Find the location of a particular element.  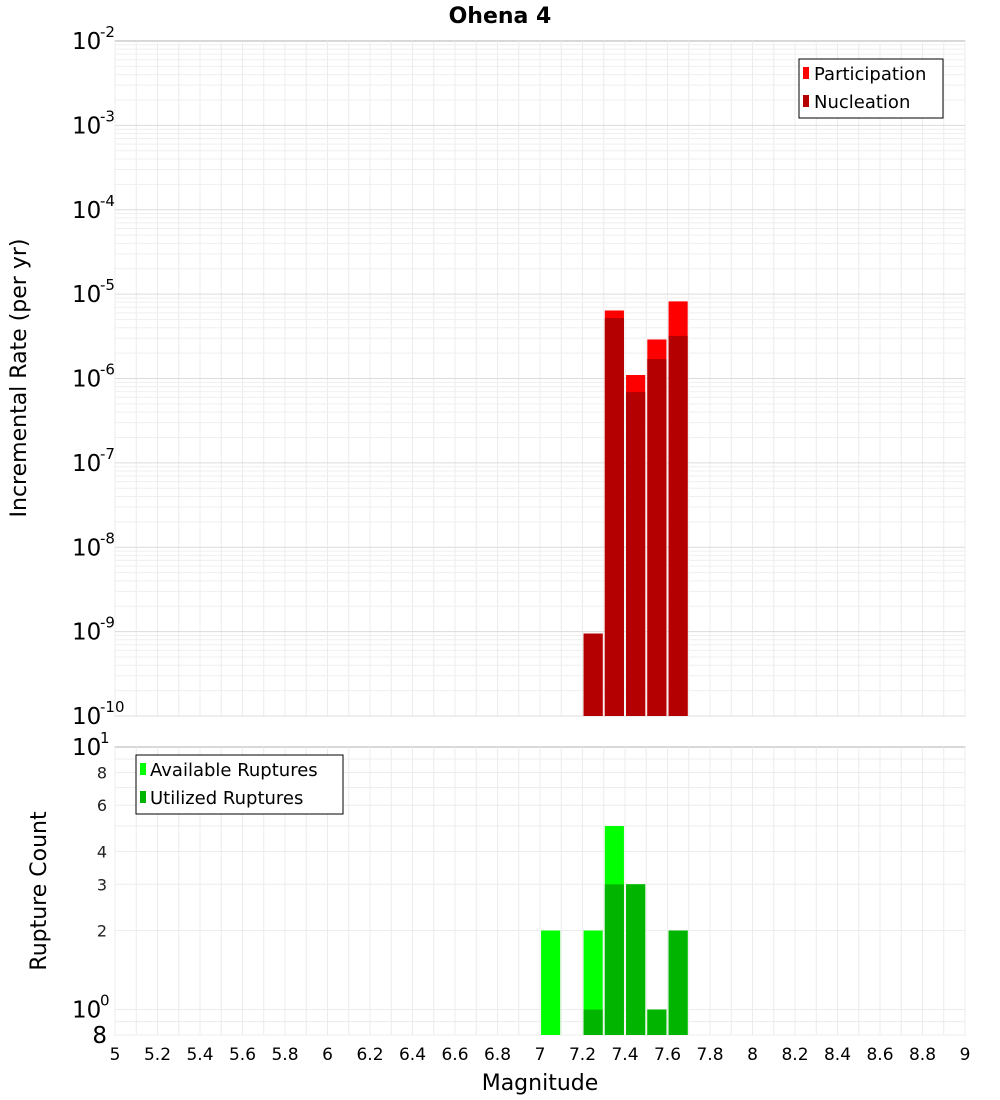

legend-label-utilized: Utilized Ruptures is located at coordinates (226, 798).